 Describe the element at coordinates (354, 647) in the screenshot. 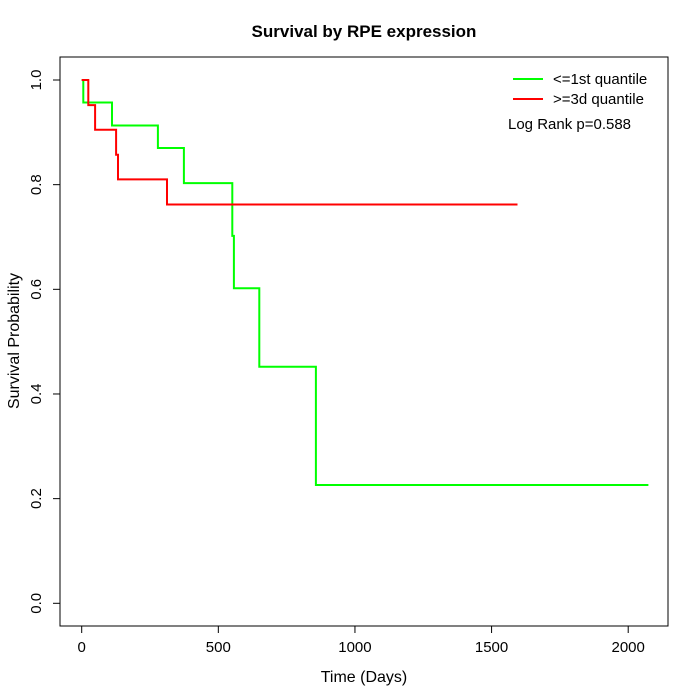

I see `x-tick-label: 1000` at that location.